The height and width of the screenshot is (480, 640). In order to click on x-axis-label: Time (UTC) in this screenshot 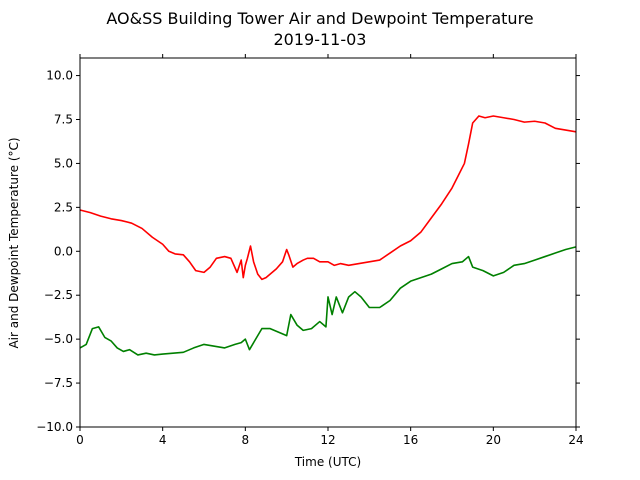, I will do `click(327, 462)`.